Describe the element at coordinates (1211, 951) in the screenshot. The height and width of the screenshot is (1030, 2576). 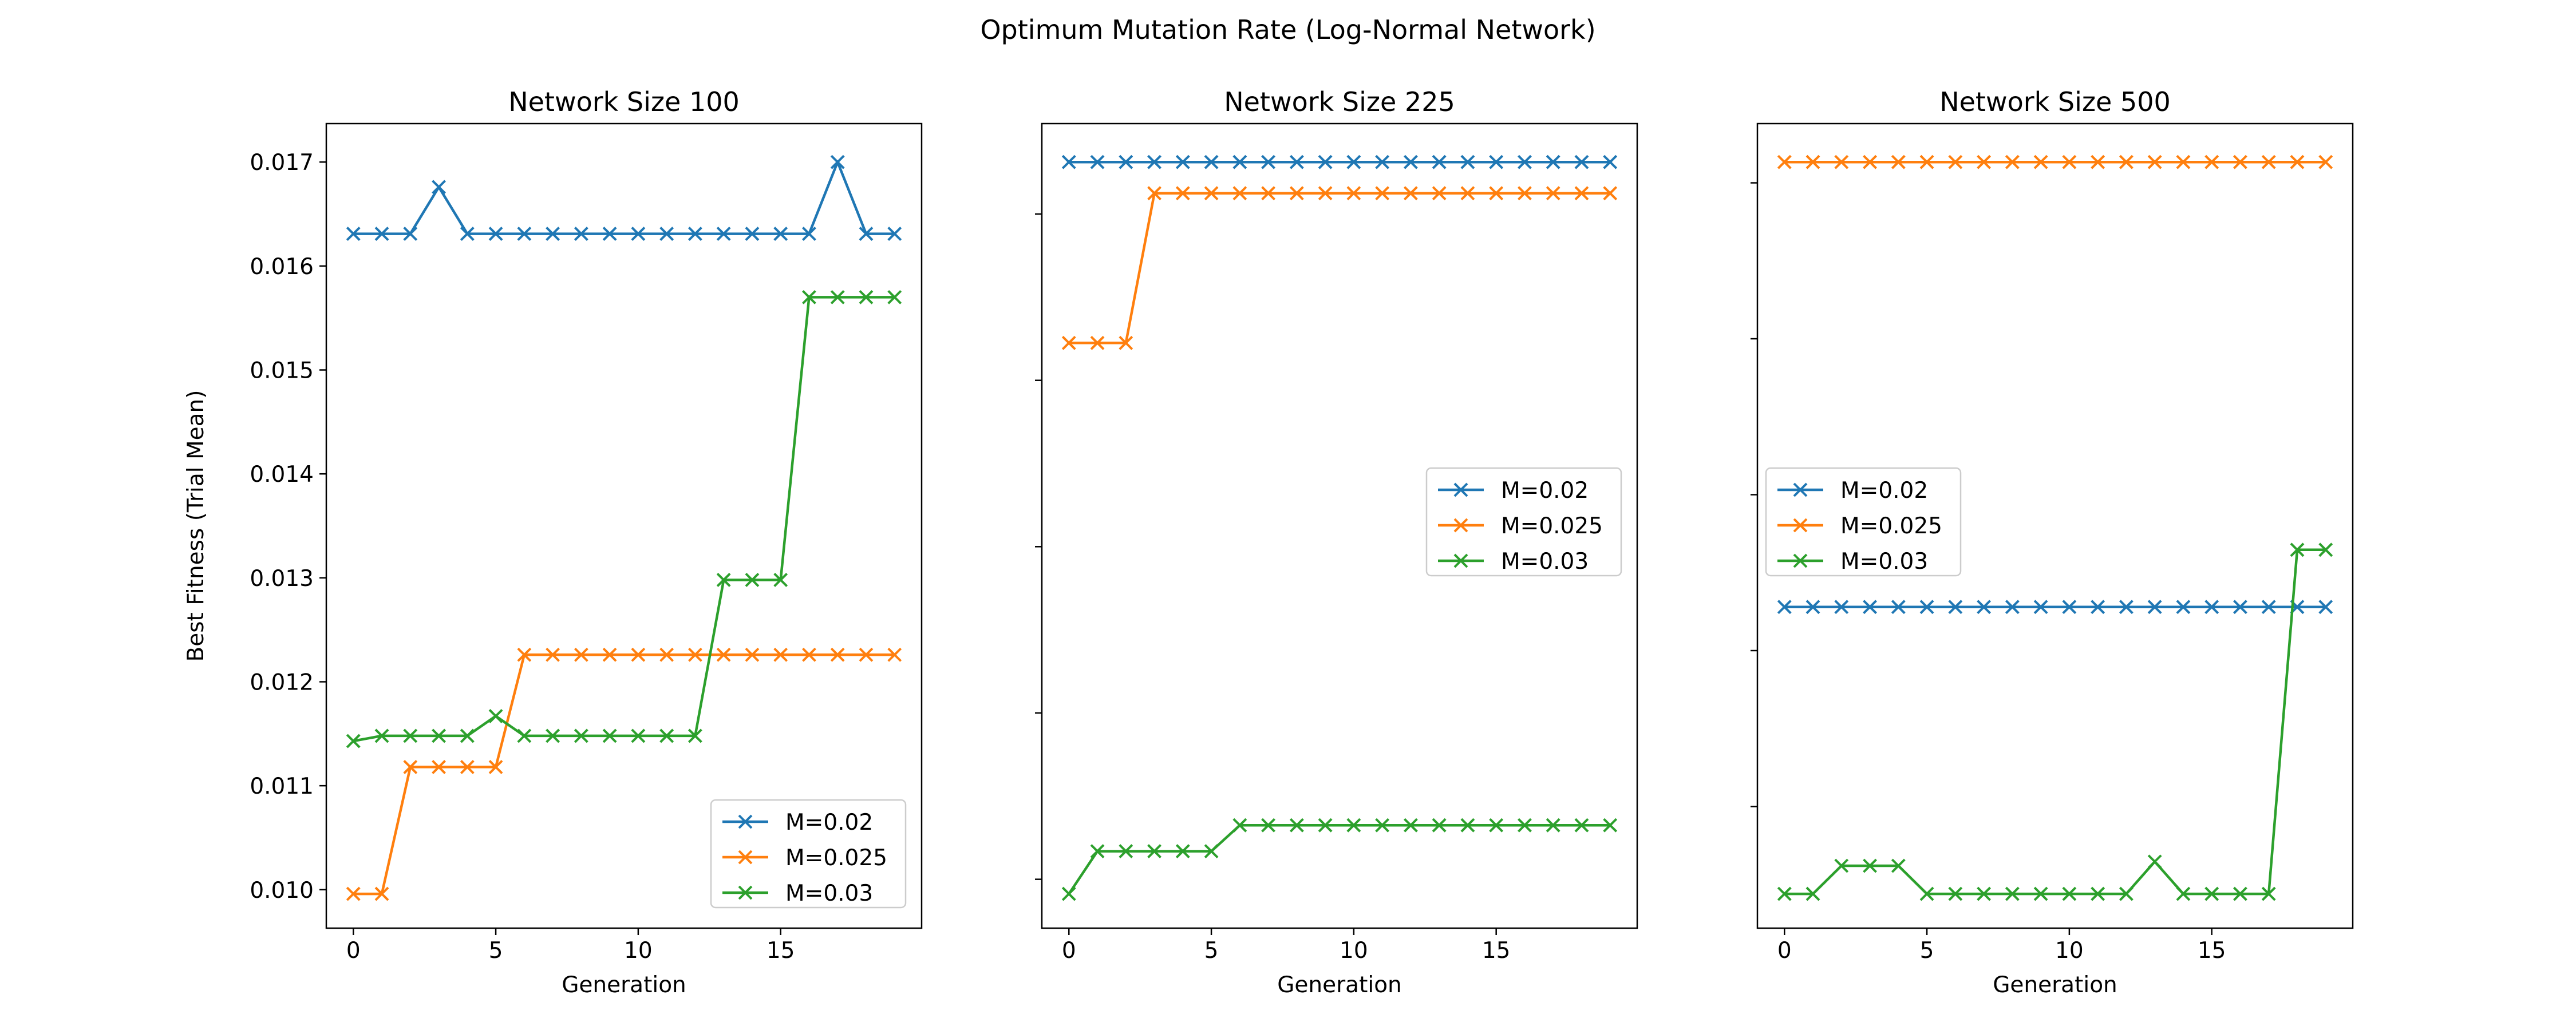
I see `x-tick-label: 5` at that location.